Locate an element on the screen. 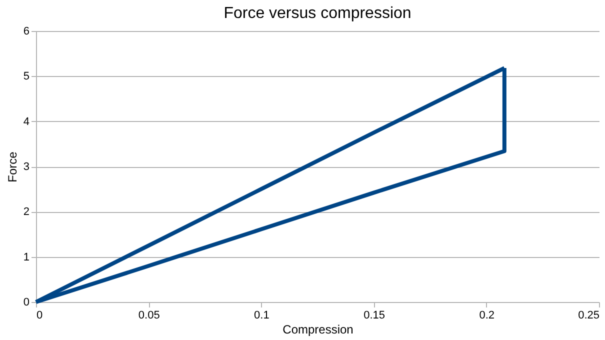 Image resolution: width=605 pixels, height=340 pixels. x-tick-label: 0.15 is located at coordinates (375, 316).